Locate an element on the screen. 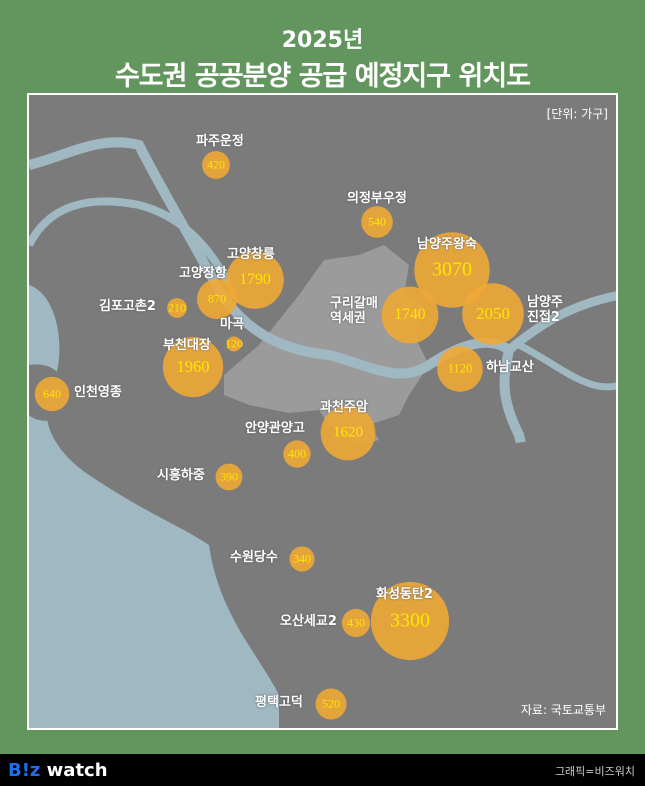 The height and width of the screenshot is (786, 645). district-name: 김포고촌2 is located at coordinates (127, 306).